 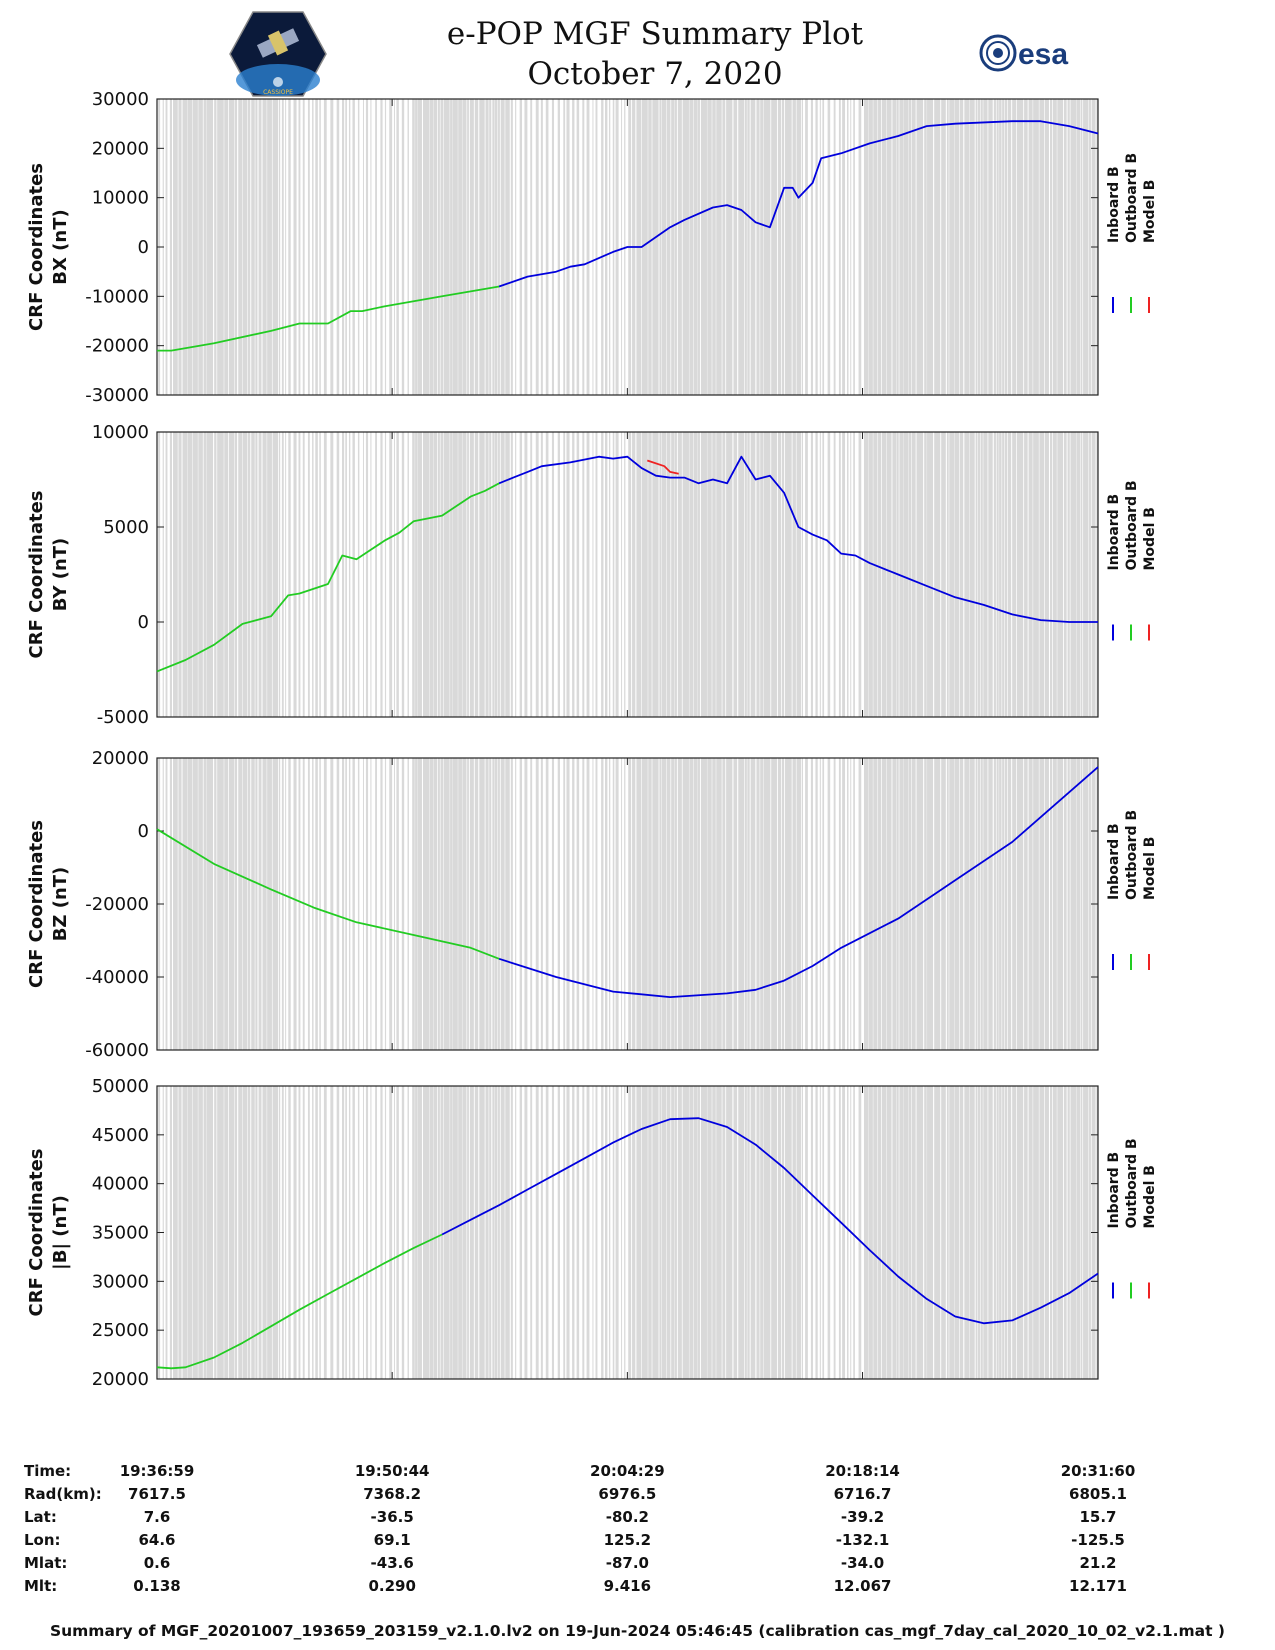 What do you see at coordinates (392, 1563) in the screenshot?
I see `ephemeris-value: -43.6` at bounding box center [392, 1563].